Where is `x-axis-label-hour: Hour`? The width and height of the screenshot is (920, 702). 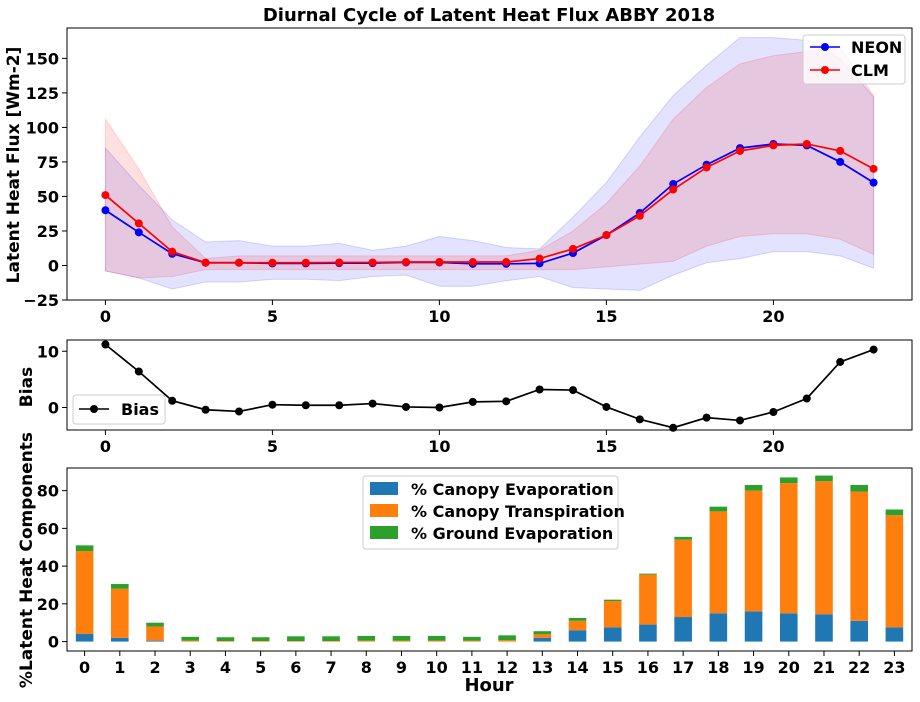 x-axis-label-hour: Hour is located at coordinates (488, 685).